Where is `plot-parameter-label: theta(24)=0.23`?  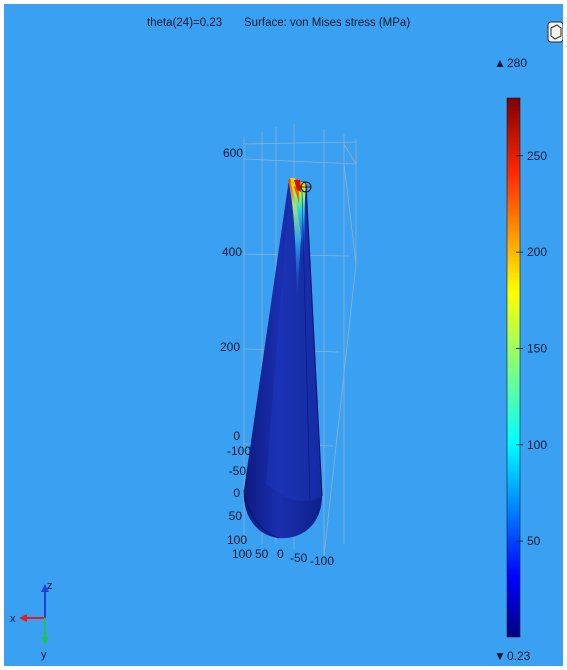
plot-parameter-label: theta(24)=0.23 is located at coordinates (184, 23).